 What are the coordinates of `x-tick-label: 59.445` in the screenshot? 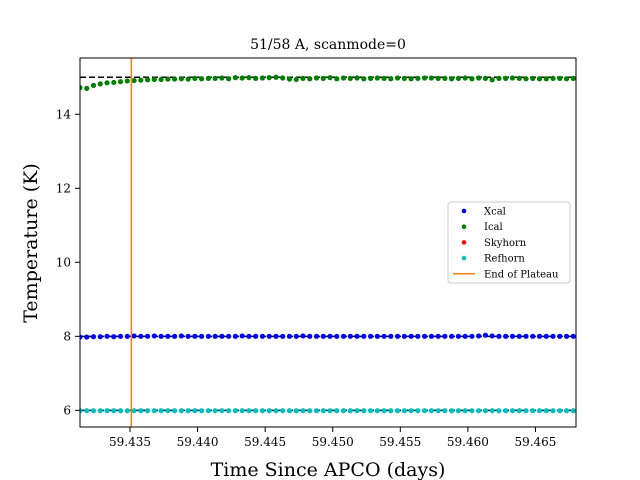 It's located at (265, 442).